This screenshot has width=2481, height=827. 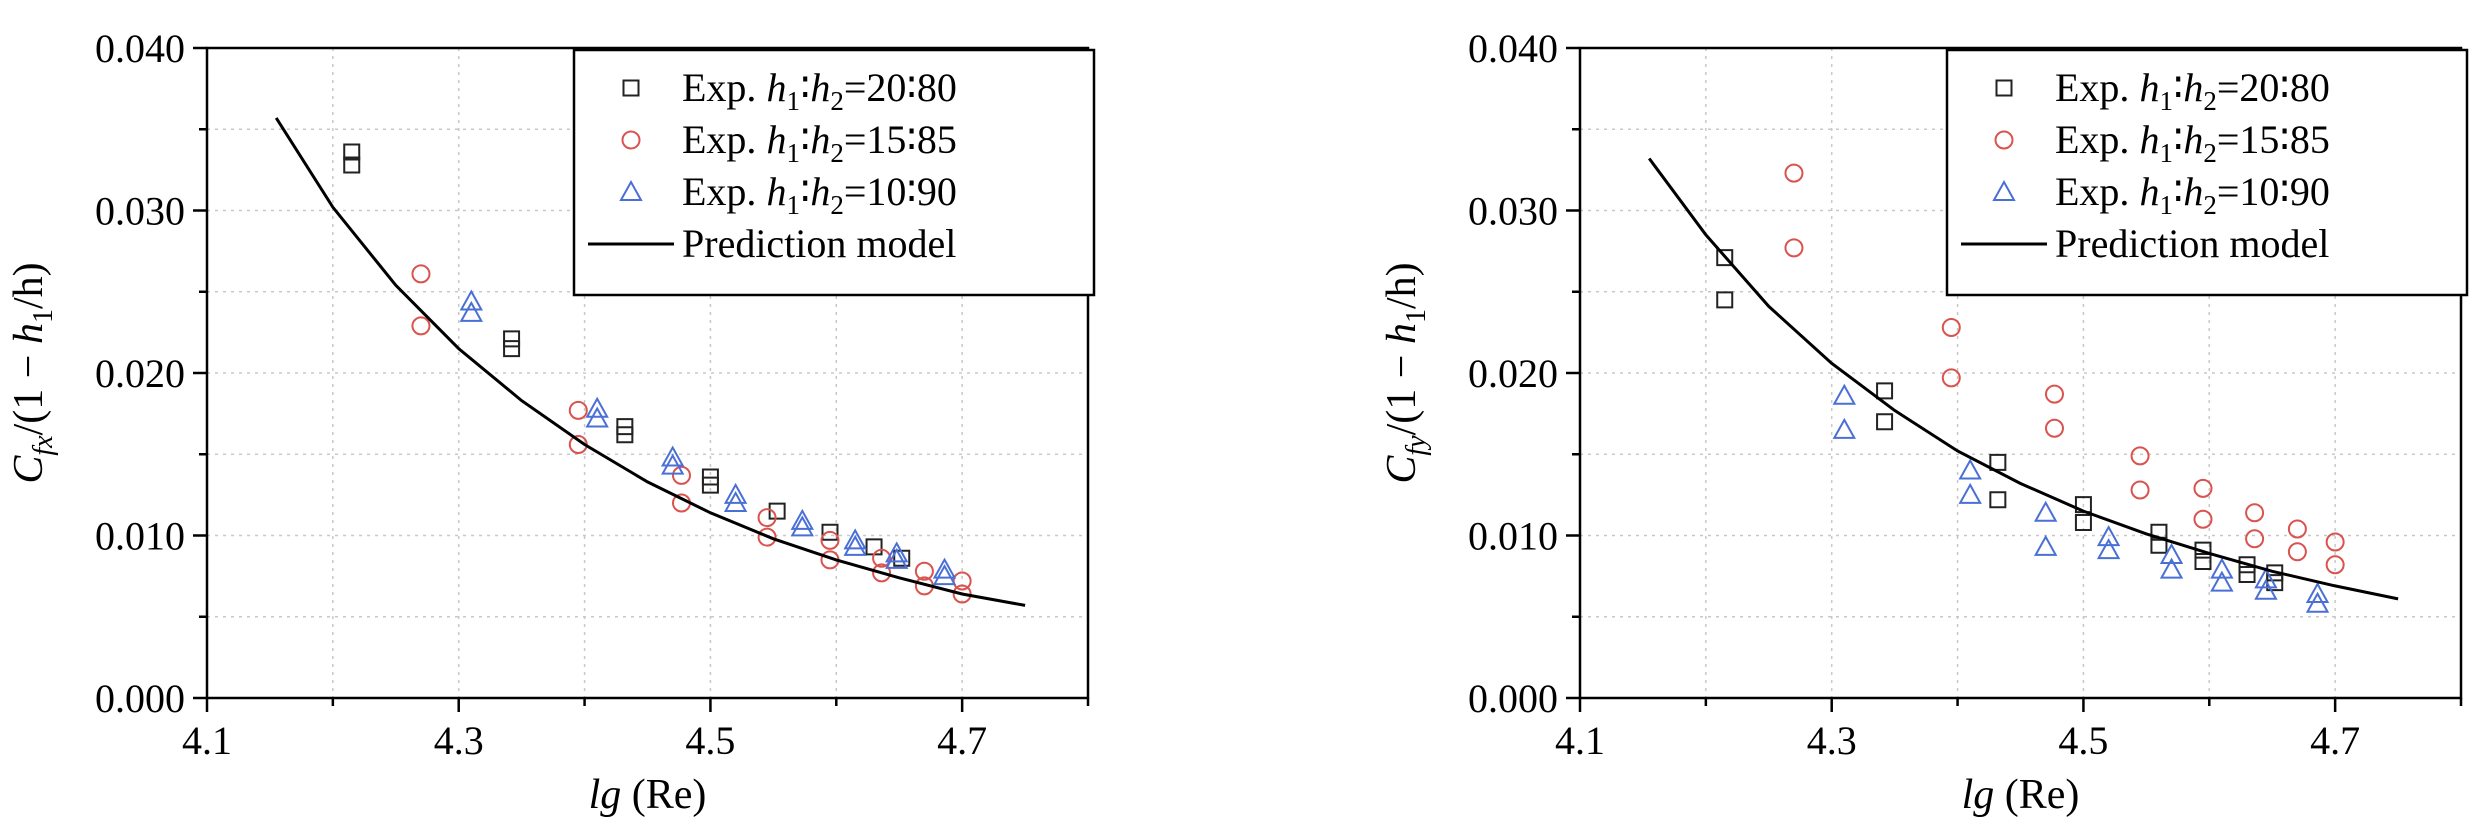 I want to click on y-tick-label: 0.000, so click(x=1513, y=698).